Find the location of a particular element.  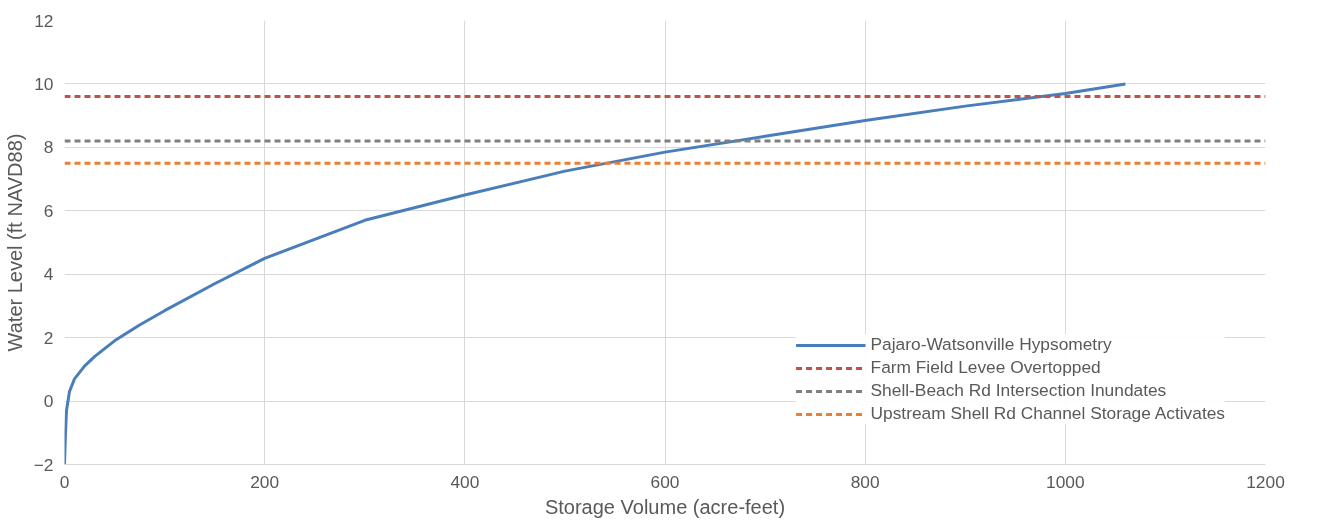

x-tick-label: 1000 is located at coordinates (1065, 481).